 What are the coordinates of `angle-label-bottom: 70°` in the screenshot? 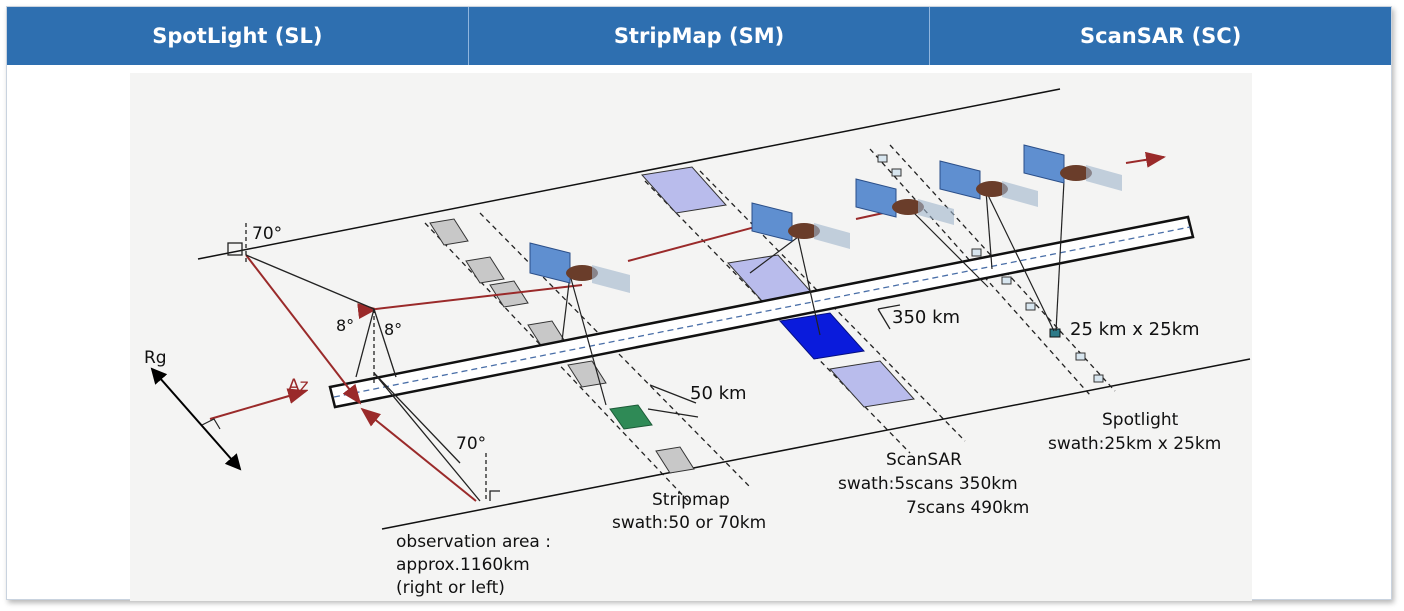 It's located at (471, 444).